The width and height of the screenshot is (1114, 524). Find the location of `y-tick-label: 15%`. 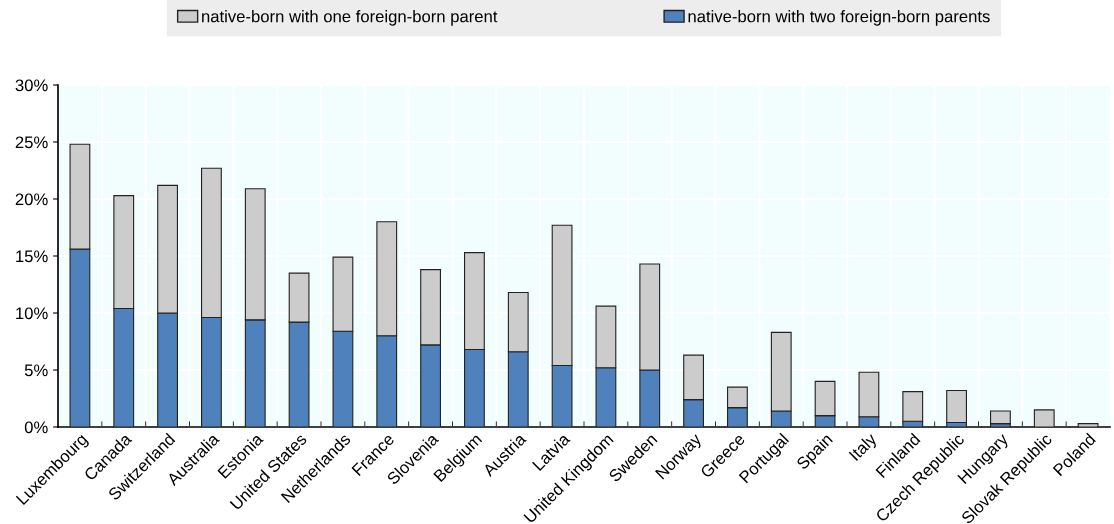

y-tick-label: 15% is located at coordinates (32, 256).